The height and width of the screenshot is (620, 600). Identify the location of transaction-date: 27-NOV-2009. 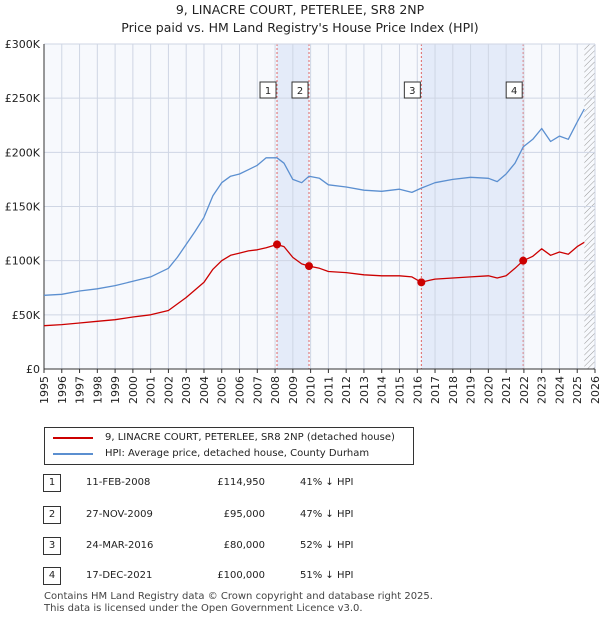
(119, 514).